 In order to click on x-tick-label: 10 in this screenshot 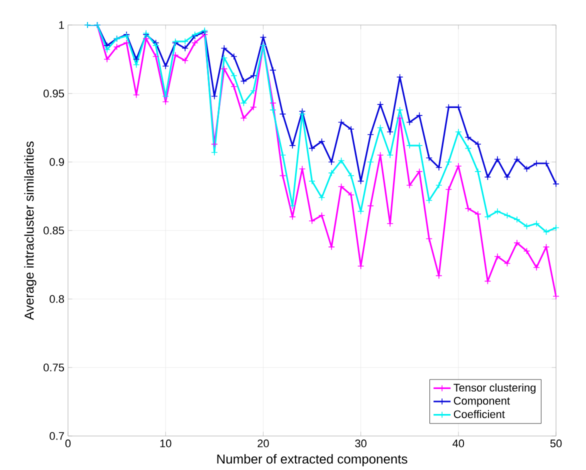, I will do `click(166, 444)`.